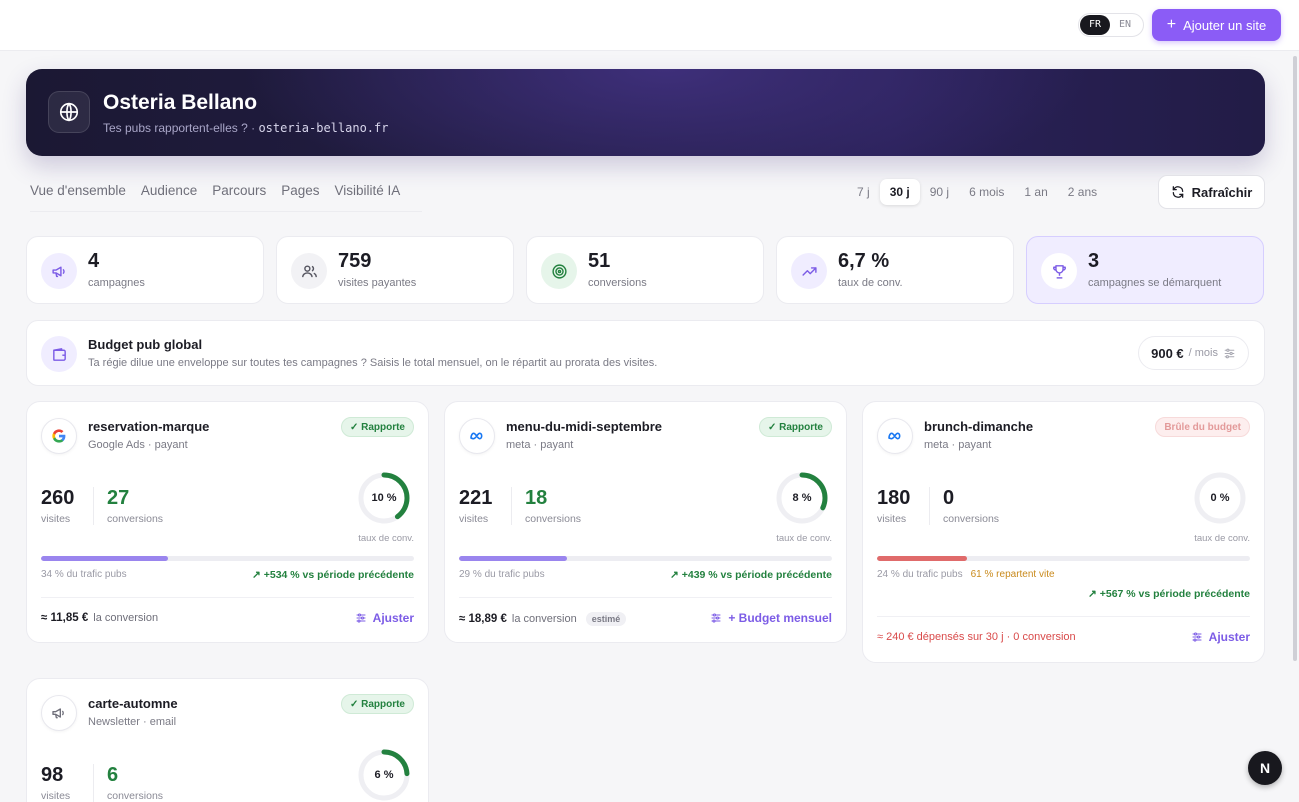 The height and width of the screenshot is (802, 1299). Describe the element at coordinates (1295, 358) in the screenshot. I see `page-scrollbar` at that location.